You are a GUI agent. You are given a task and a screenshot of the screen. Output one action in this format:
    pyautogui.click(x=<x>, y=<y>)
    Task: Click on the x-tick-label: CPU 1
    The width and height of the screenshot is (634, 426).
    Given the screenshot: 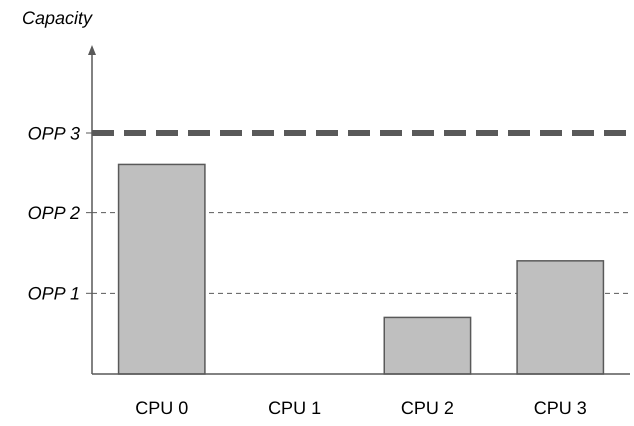 What is the action you would take?
    pyautogui.click(x=295, y=408)
    